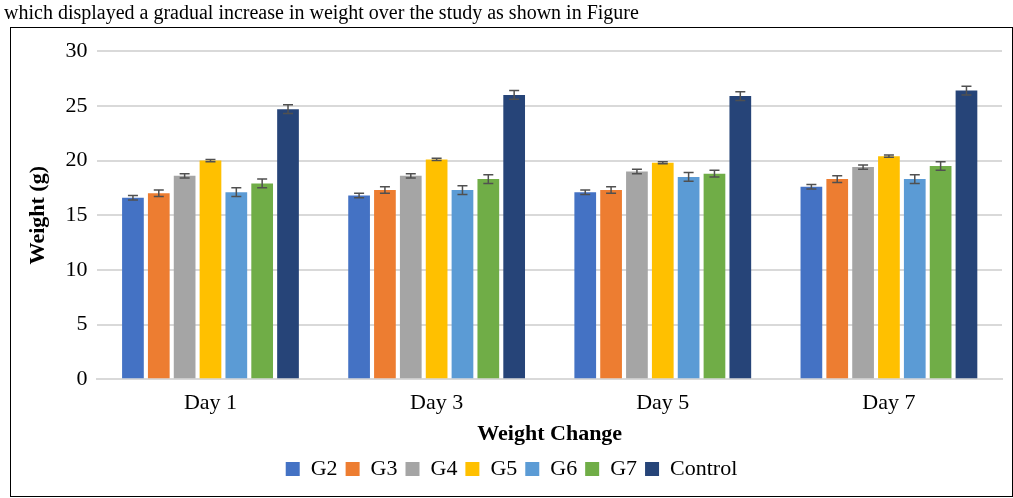 This screenshot has width=1013, height=498. I want to click on legend-label: G2, so click(324, 467).